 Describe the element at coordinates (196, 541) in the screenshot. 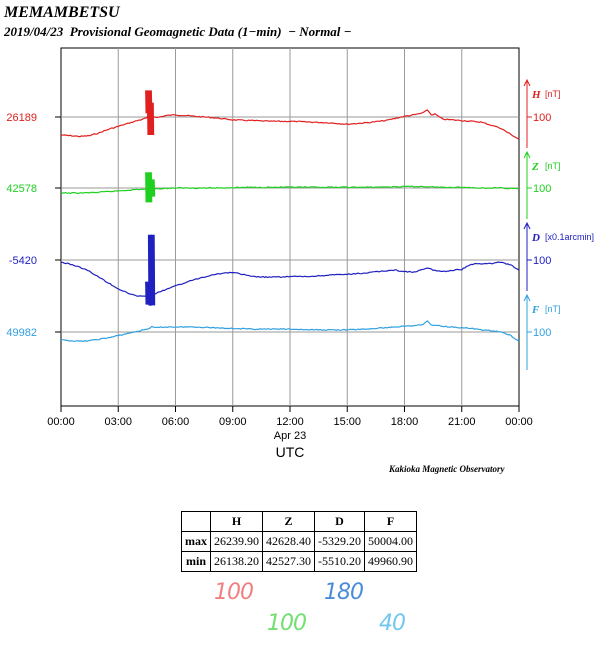

I see `stats-row-label: max` at that location.